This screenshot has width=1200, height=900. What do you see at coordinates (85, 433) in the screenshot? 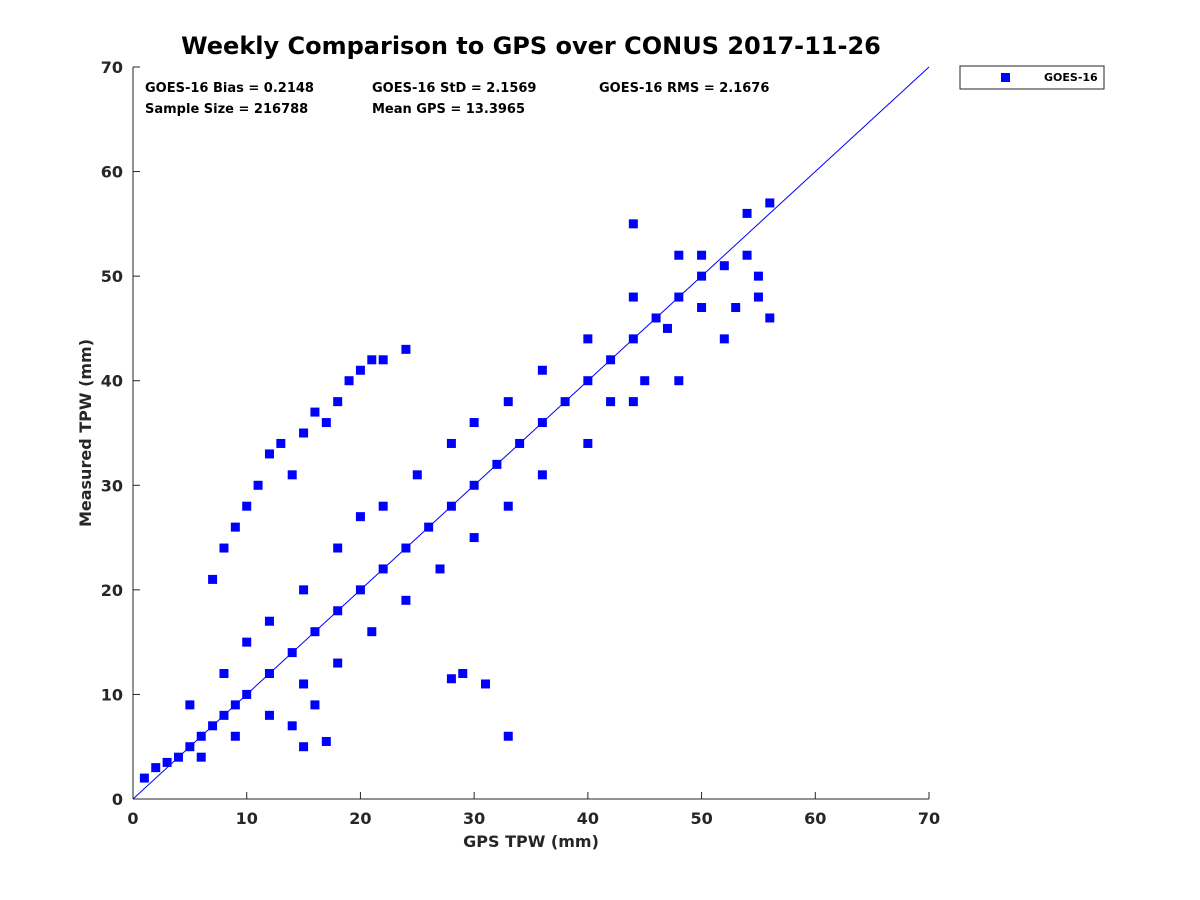
I see `y-axis-label: Measured TPW (mm)` at bounding box center [85, 433].